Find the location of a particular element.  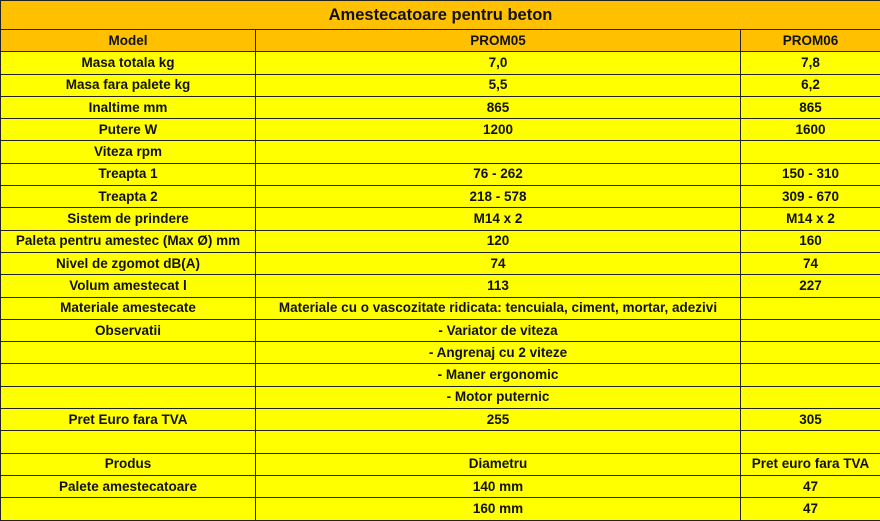

cell-value: - Maner ergonomic is located at coordinates (498, 375).